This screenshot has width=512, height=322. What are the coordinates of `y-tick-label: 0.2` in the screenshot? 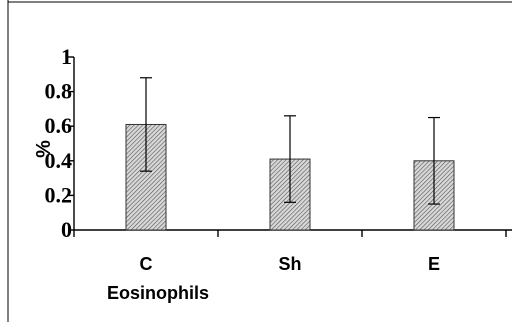 It's located at (59, 194).